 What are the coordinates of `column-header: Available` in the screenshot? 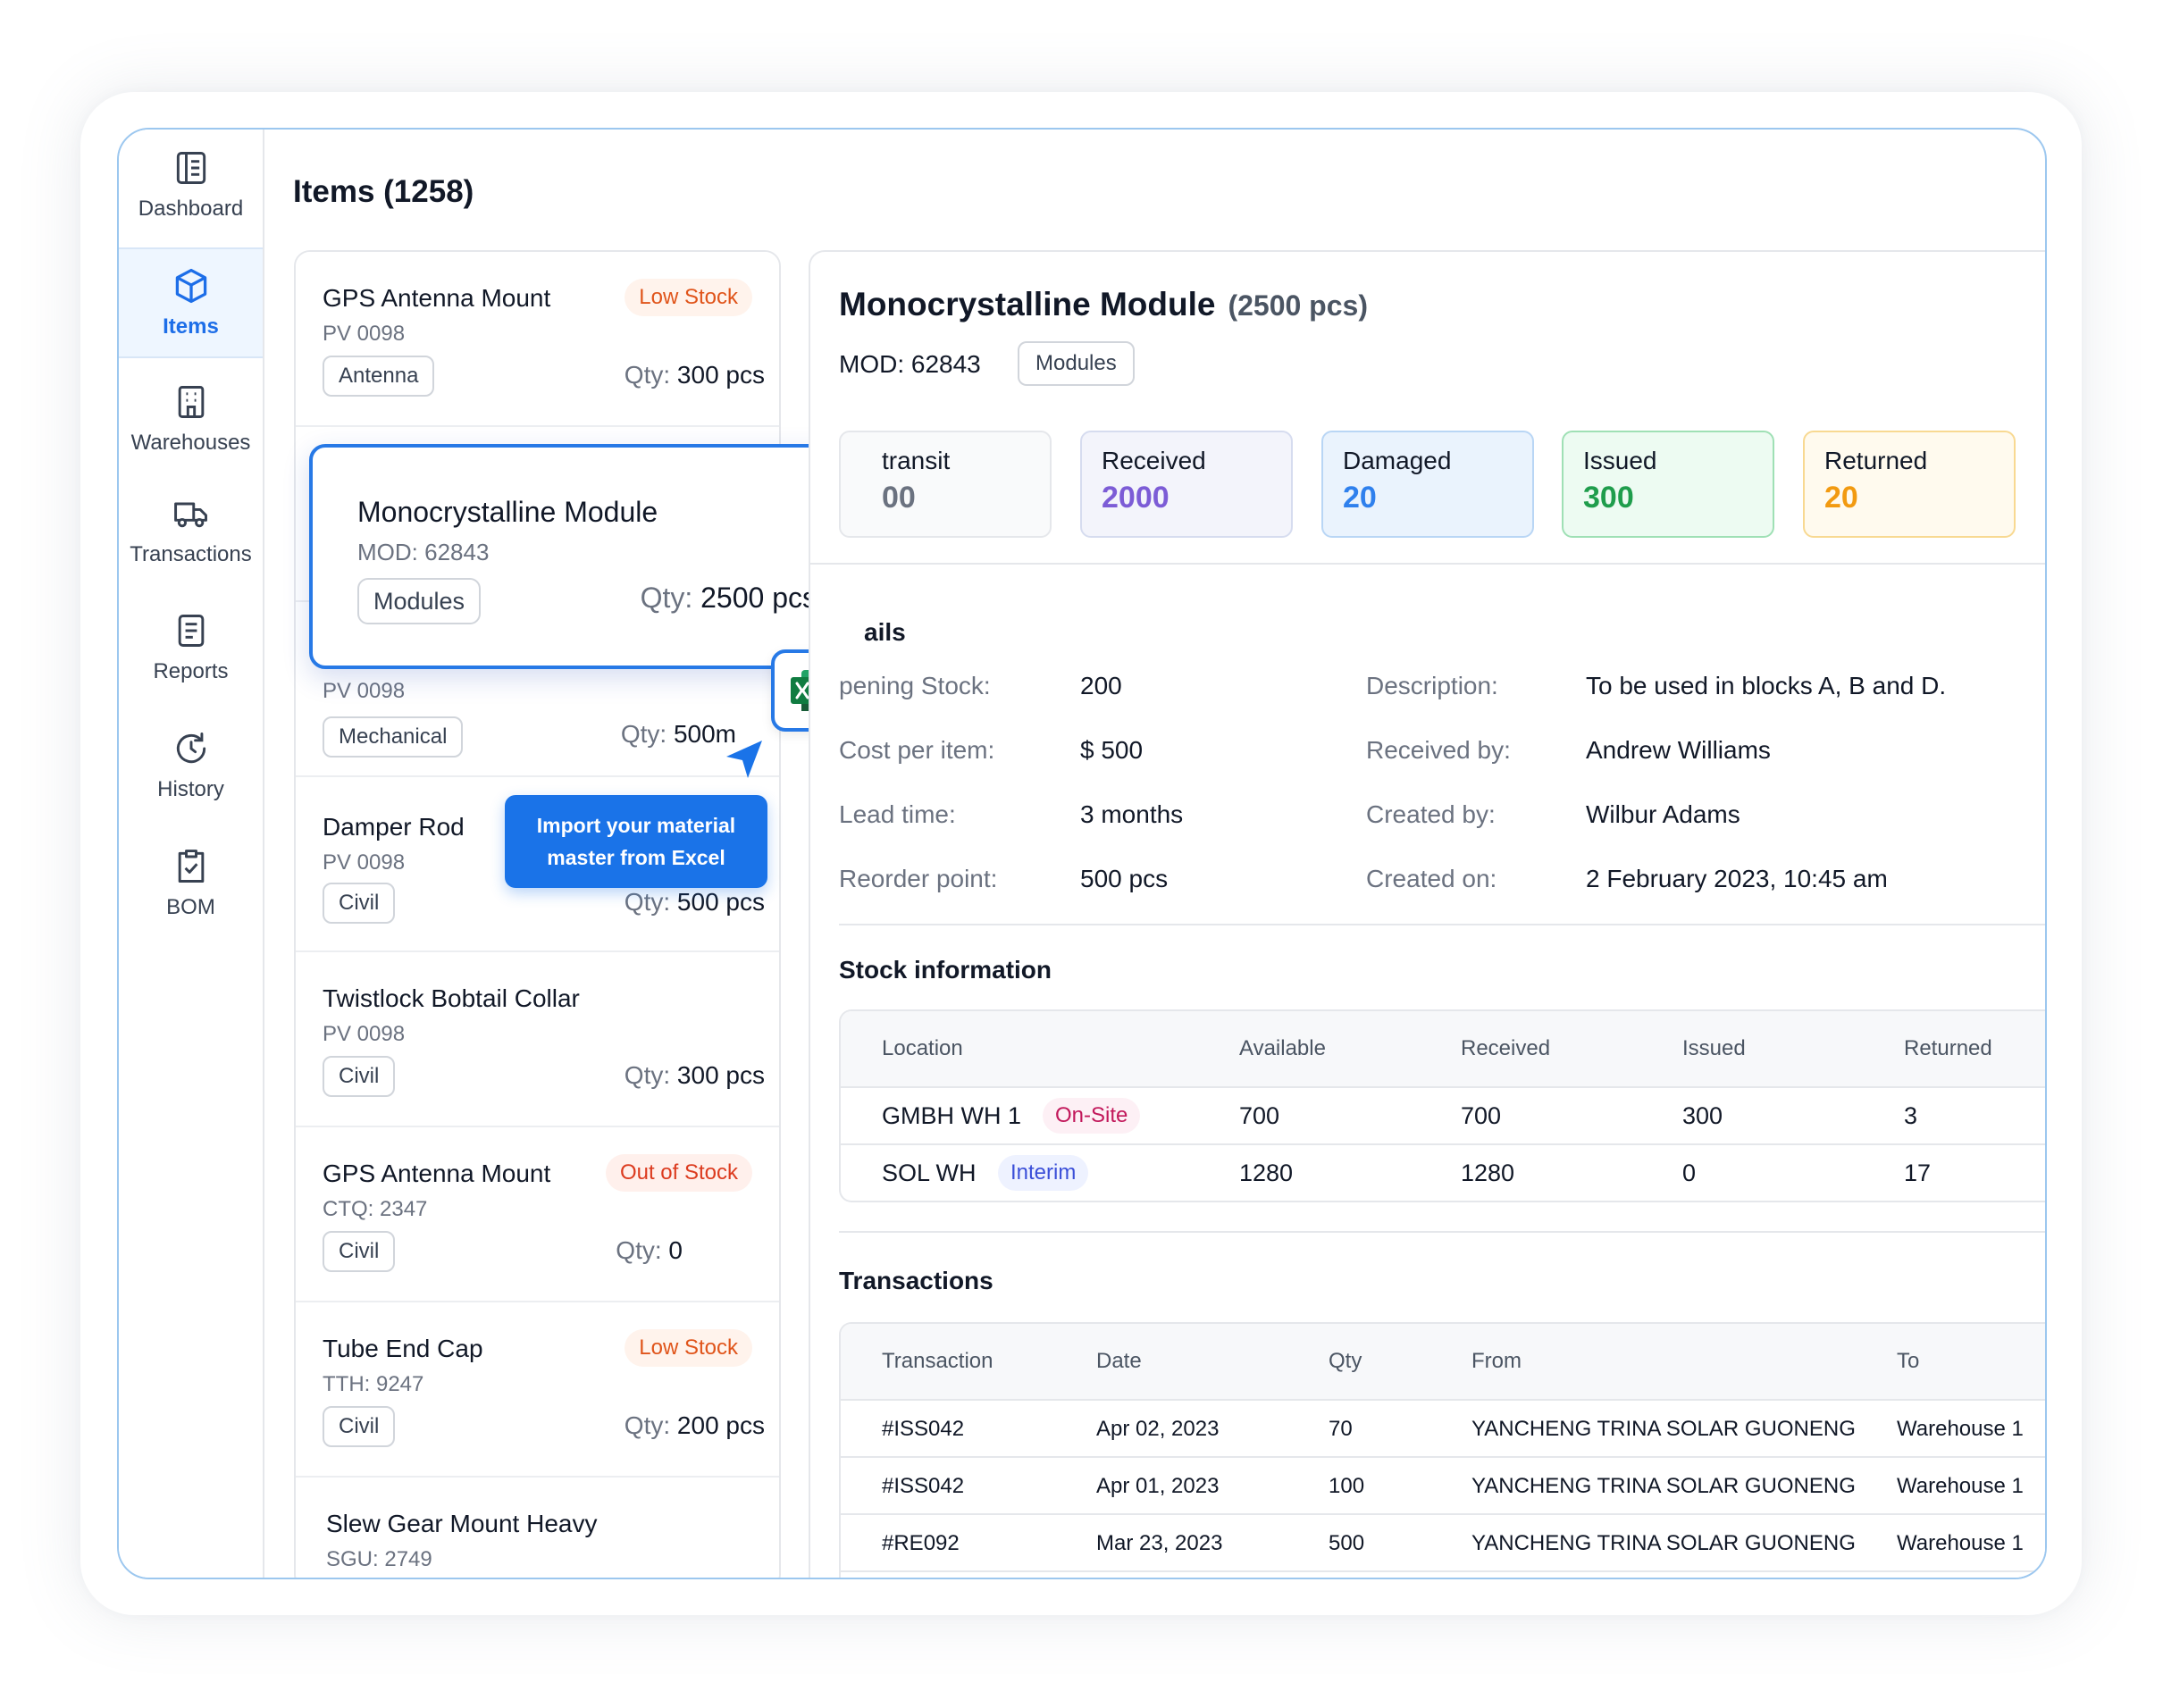 It's located at (1282, 1048).